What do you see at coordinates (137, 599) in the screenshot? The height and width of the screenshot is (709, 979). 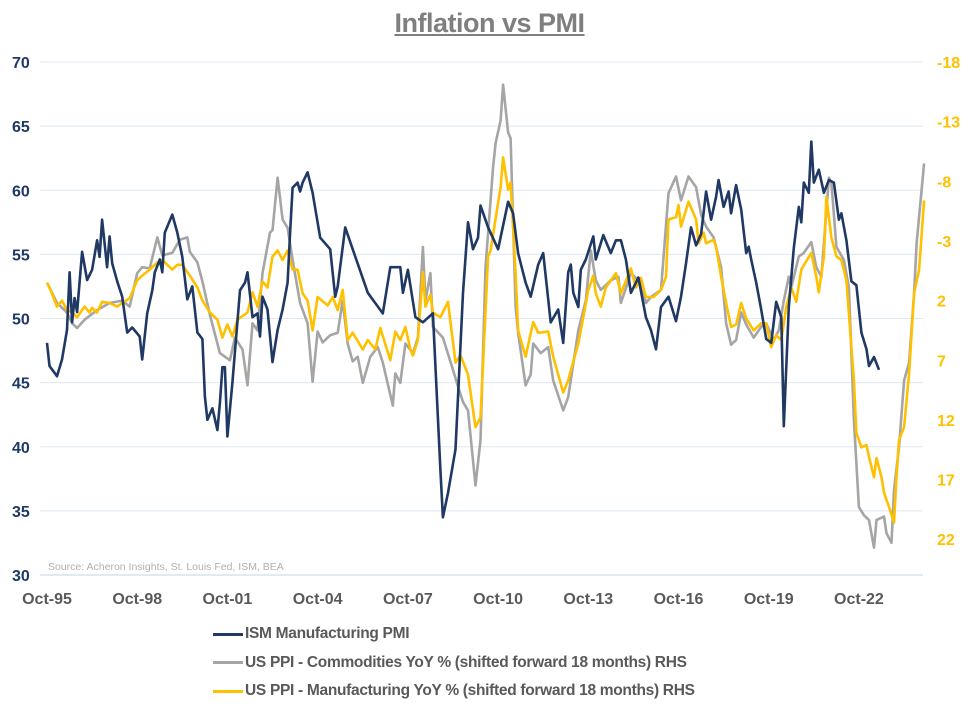 I see `x-axis-tick-label: Oct-98` at bounding box center [137, 599].